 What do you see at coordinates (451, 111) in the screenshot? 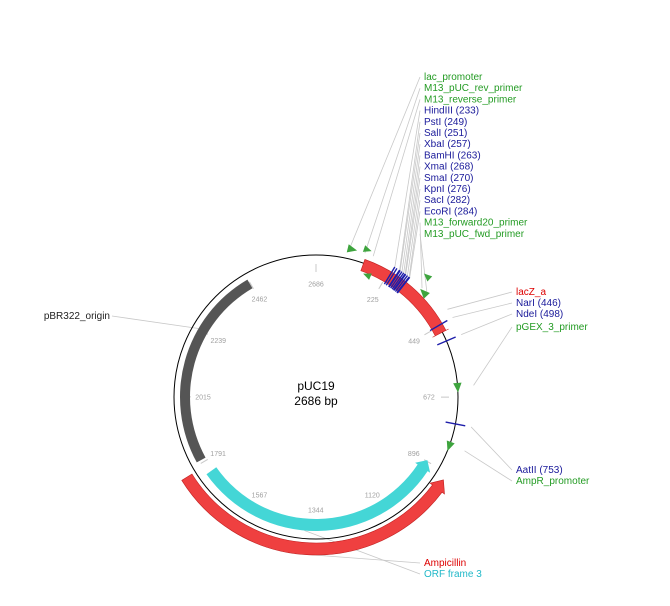
I see `label-hindiii-233: HindIII (233)` at bounding box center [451, 111].